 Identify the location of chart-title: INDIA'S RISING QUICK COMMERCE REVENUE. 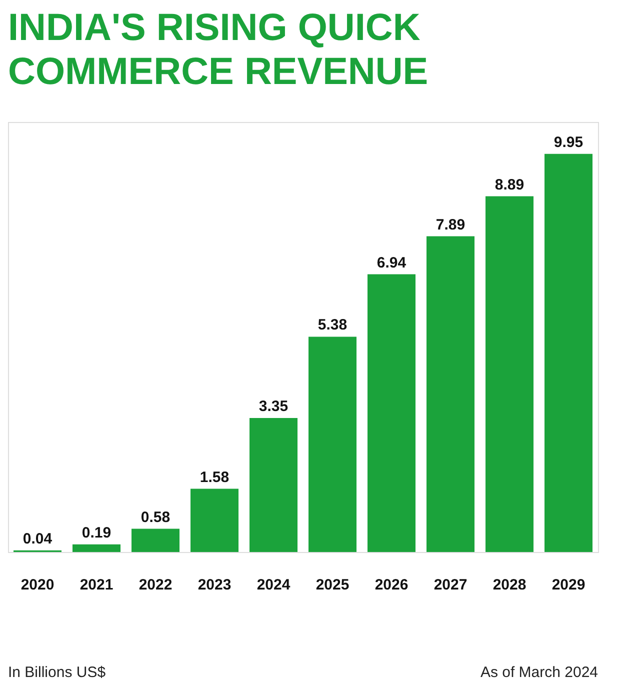
(218, 50).